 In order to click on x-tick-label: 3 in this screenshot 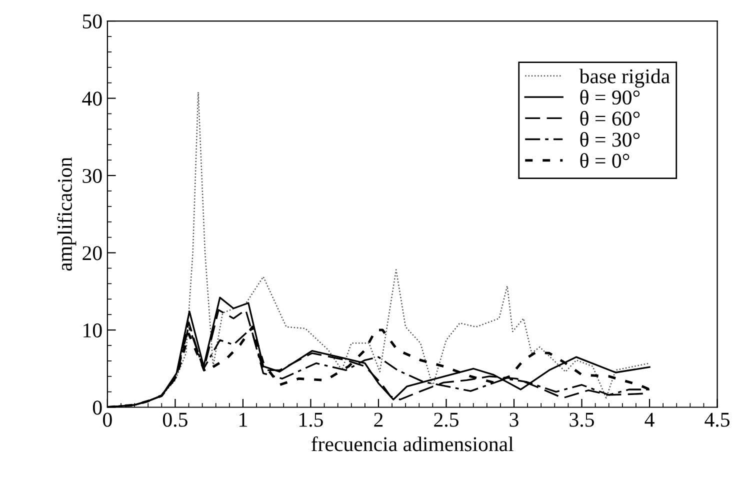, I will do `click(514, 419)`.